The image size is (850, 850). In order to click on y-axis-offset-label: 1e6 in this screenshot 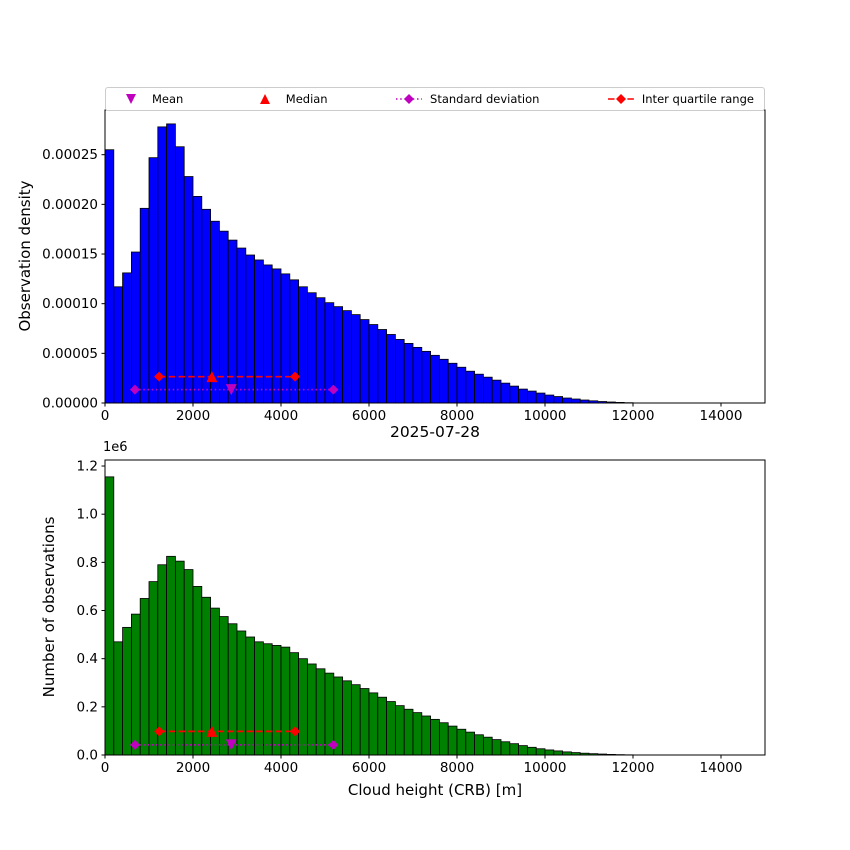, I will do `click(115, 447)`.